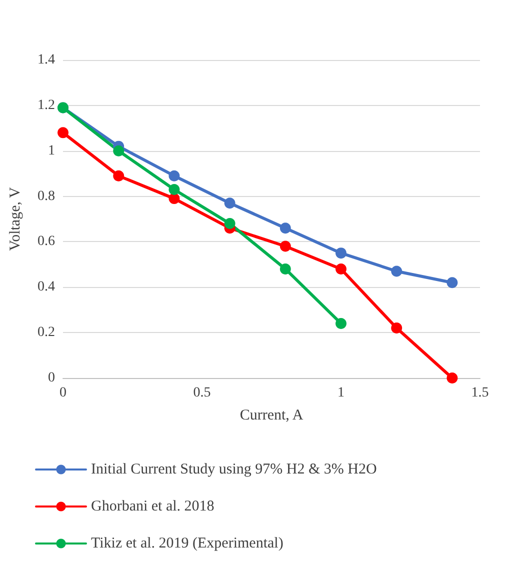  What do you see at coordinates (51, 378) in the screenshot?
I see `y-tick-label: 0` at bounding box center [51, 378].